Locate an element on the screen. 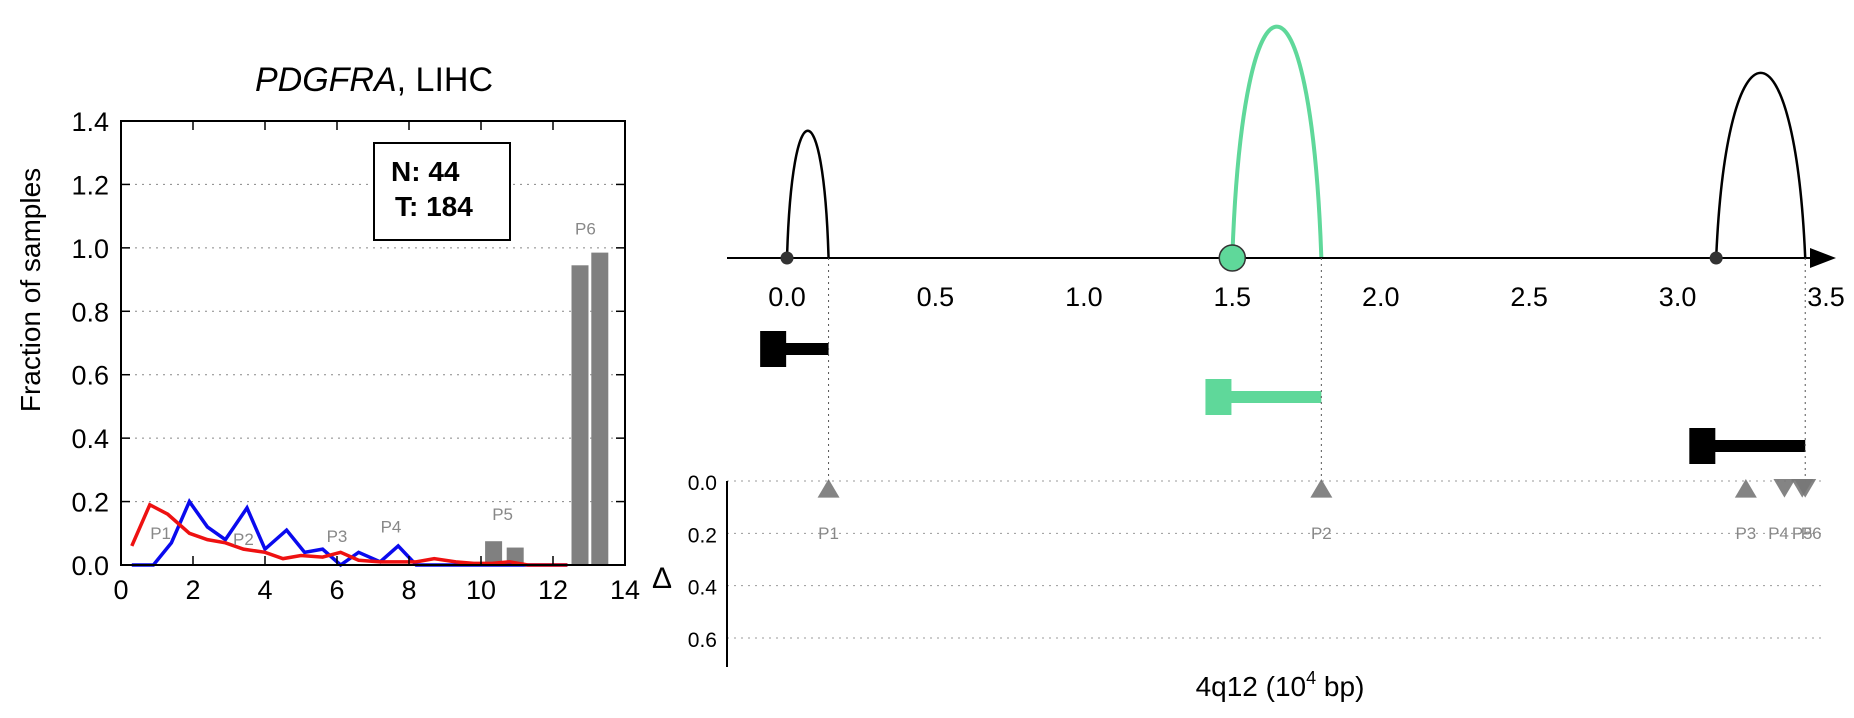 The image size is (1854, 718). normal-count: N: 44 is located at coordinates (425, 171).